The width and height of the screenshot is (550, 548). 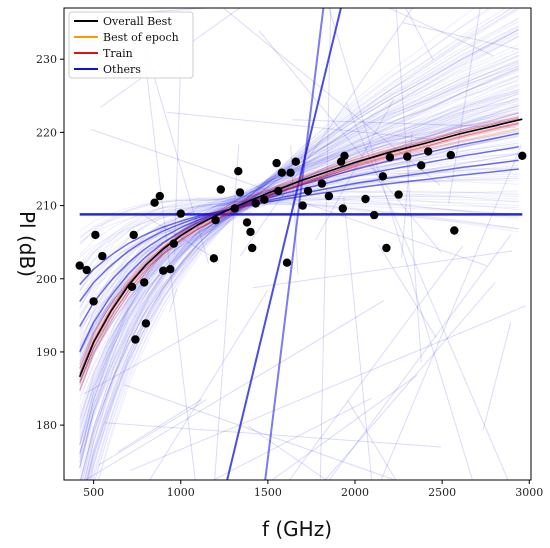 I want to click on y-tick-label: 190, so click(x=46, y=352).